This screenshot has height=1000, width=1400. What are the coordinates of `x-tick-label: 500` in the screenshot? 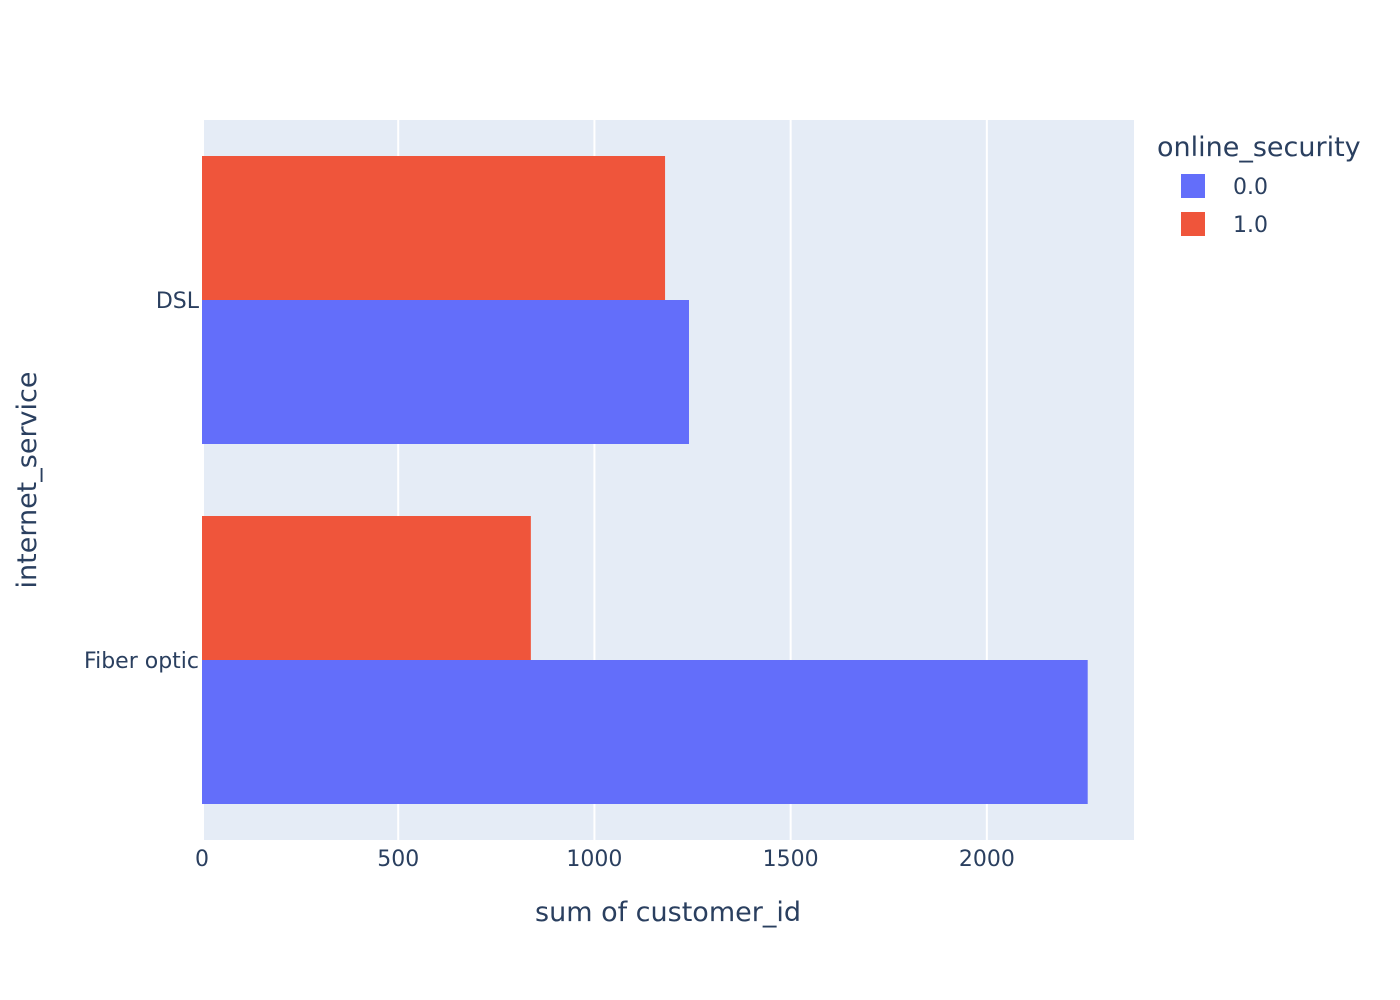 It's located at (398, 859).